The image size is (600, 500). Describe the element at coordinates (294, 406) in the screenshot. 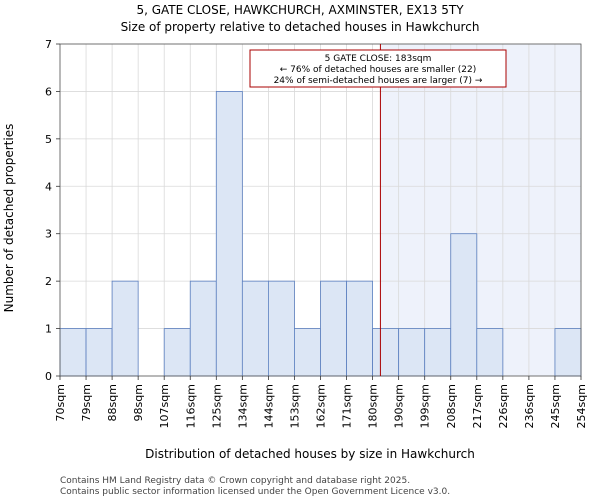

I see `x-tick-label: 153sqm` at that location.